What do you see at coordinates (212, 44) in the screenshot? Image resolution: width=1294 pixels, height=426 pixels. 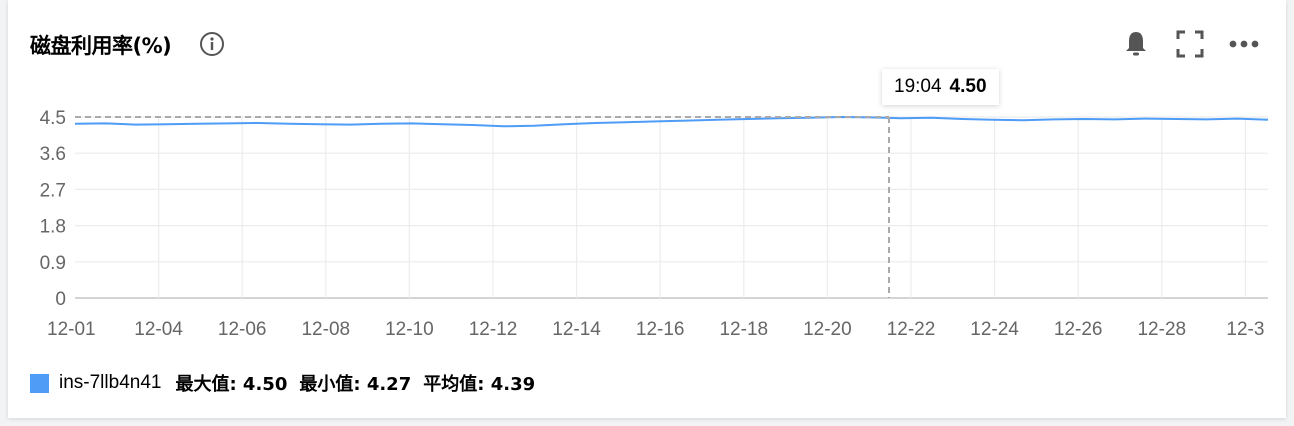 I see `info-icon` at bounding box center [212, 44].